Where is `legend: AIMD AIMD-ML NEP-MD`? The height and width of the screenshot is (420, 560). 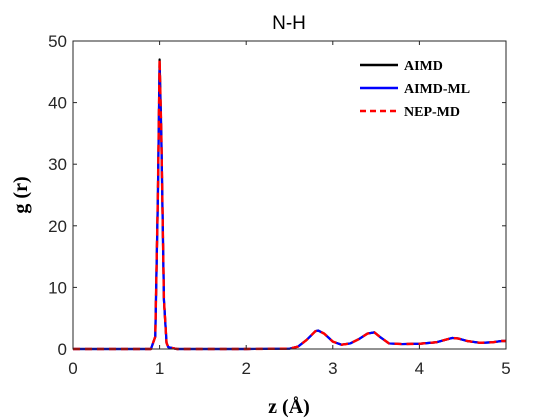
legend: AIMD AIMD-ML NEP-MD is located at coordinates (415, 89).